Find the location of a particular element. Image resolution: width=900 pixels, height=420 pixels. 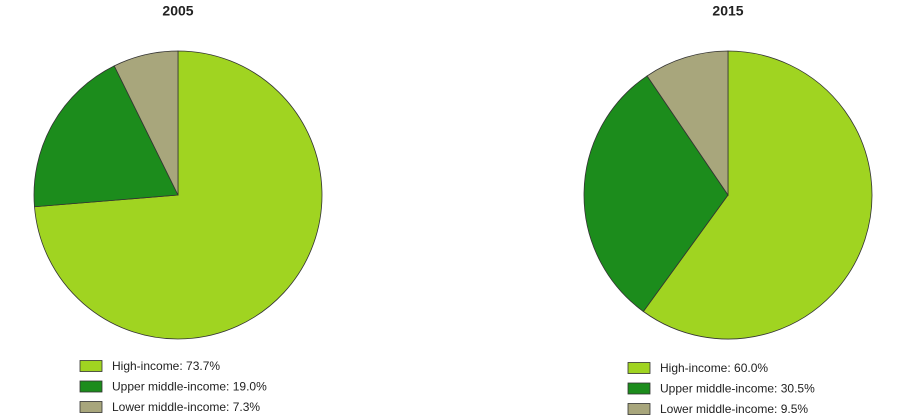

legend-label: High-income: 60.0% is located at coordinates (714, 368).